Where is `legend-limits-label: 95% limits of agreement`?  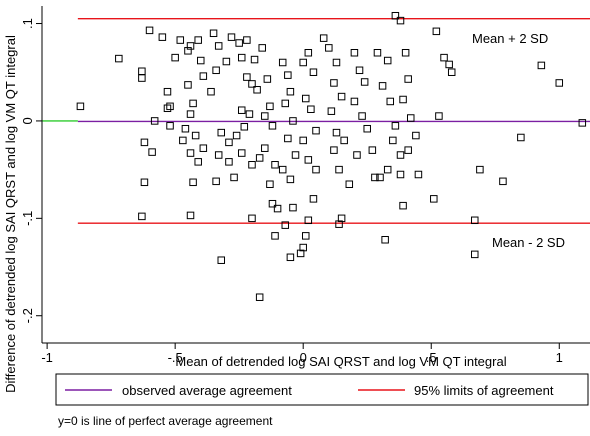
legend-limits-label: 95% limits of agreement is located at coordinates (484, 390).